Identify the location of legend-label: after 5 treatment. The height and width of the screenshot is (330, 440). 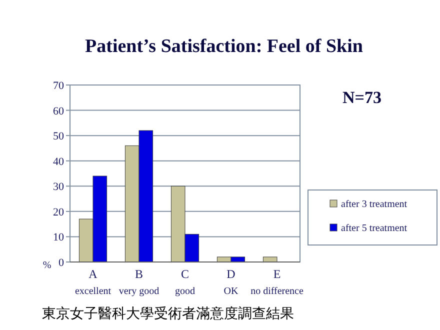
(374, 228).